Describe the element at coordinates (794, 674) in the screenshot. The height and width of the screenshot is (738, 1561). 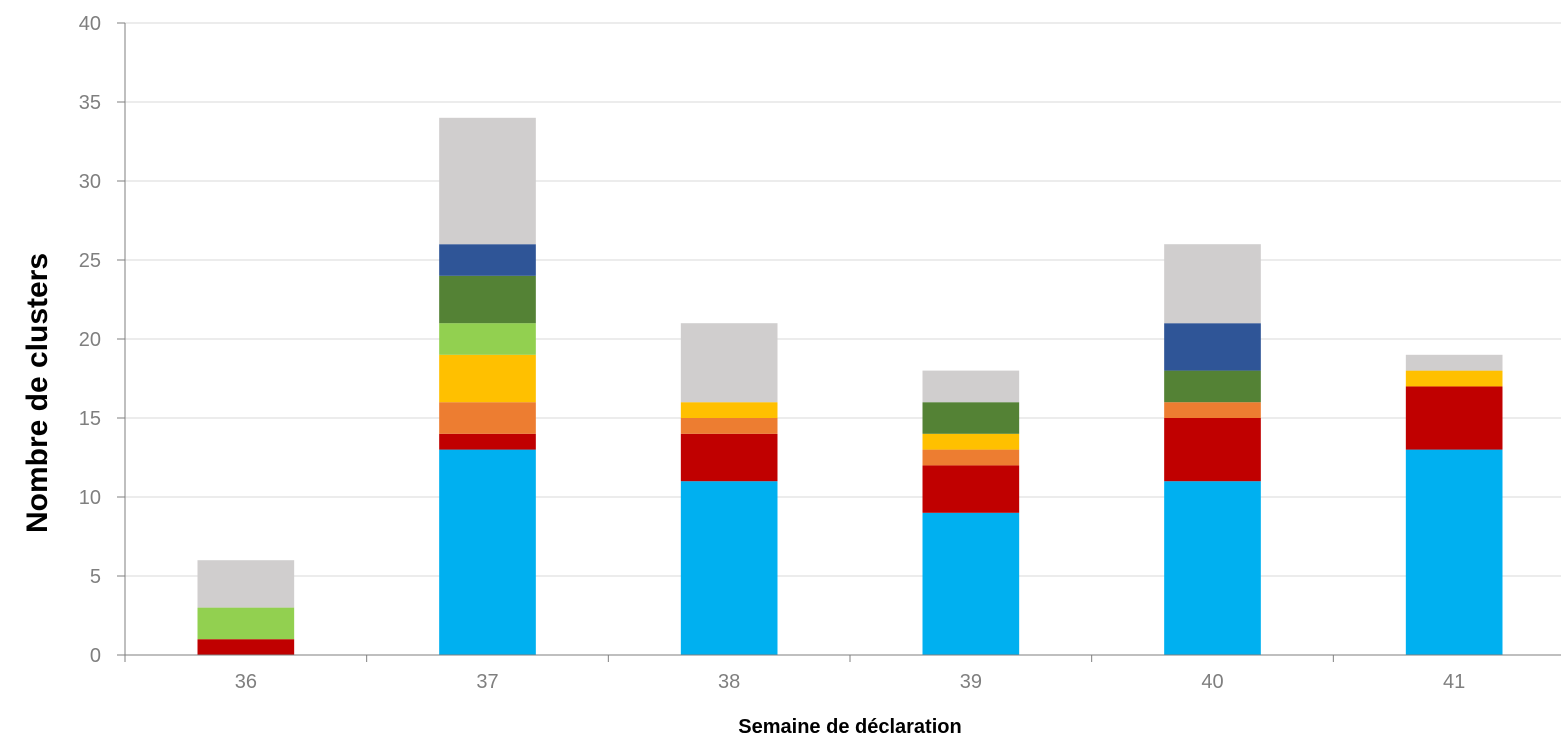
I see `x-tick-labels: 36 37 38 39 40 41` at that location.